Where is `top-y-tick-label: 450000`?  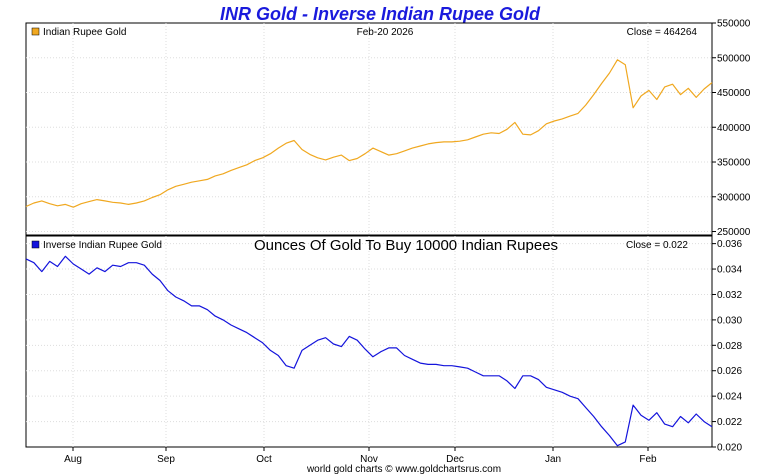
top-y-tick-label: 450000 is located at coordinates (734, 93).